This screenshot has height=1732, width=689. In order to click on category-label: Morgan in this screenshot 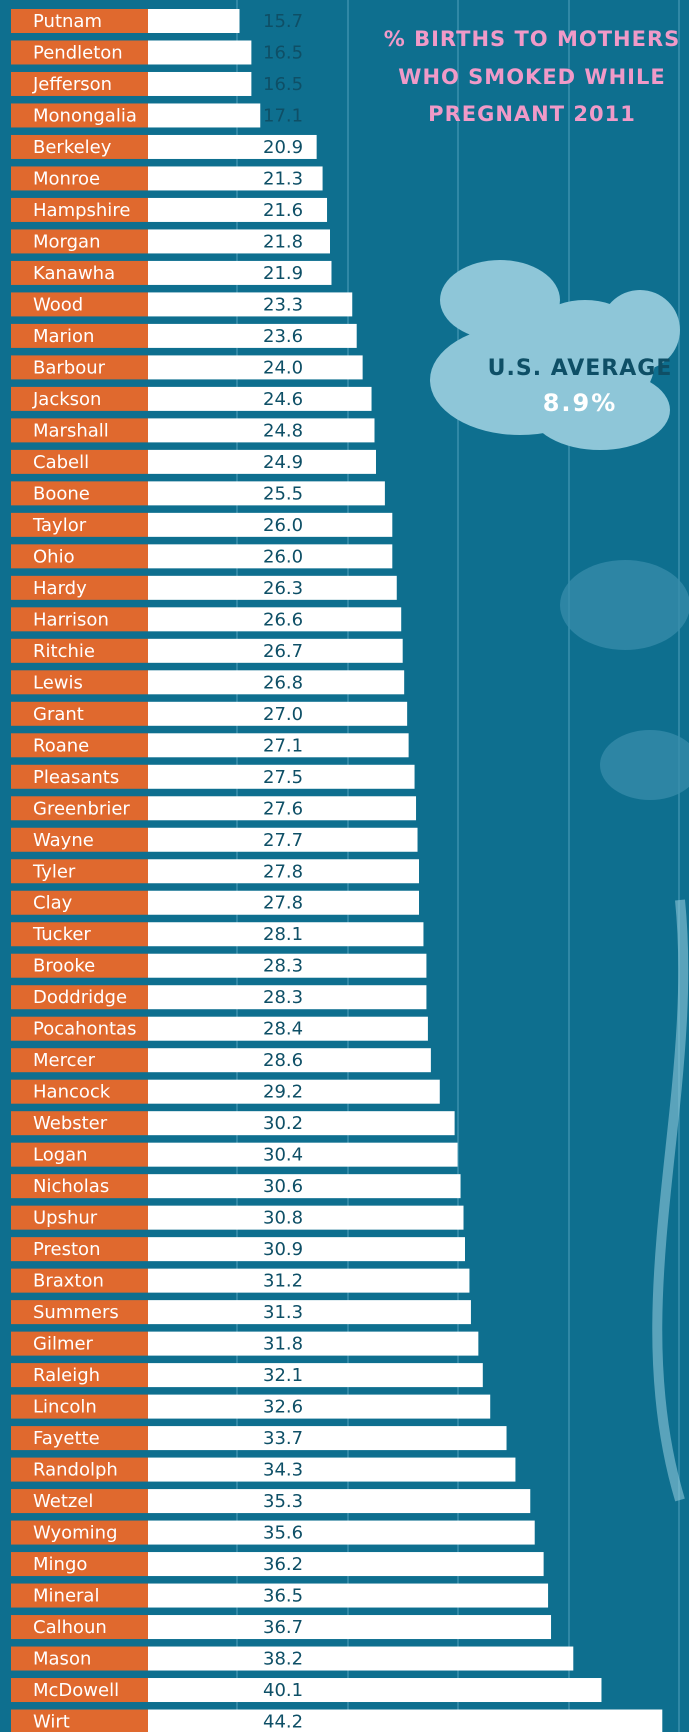, I will do `click(67, 241)`.